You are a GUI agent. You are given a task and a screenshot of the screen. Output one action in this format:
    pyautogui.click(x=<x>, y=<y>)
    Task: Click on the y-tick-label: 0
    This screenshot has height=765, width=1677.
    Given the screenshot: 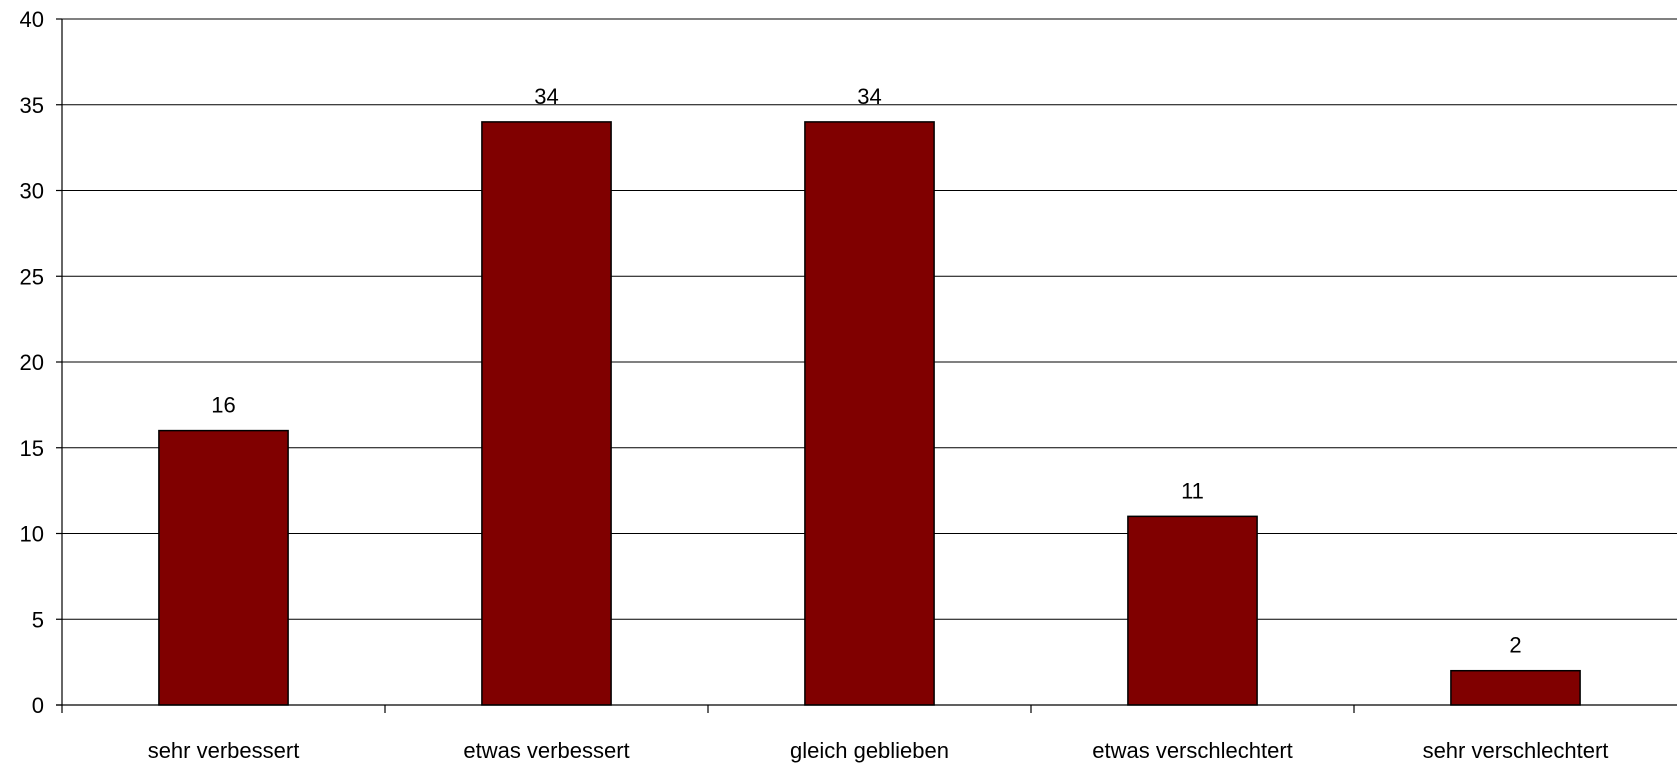 What is the action you would take?
    pyautogui.click(x=38, y=705)
    